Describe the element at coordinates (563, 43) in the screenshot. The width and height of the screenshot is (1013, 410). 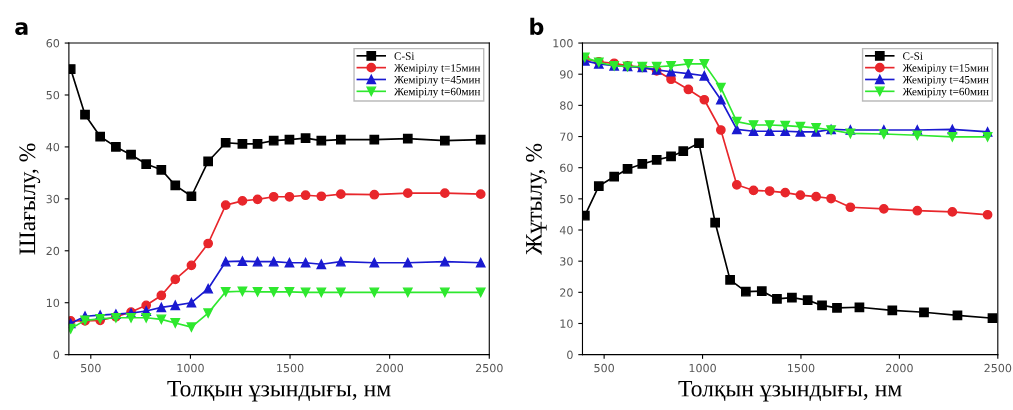
I see `y-tick-label: 100` at that location.